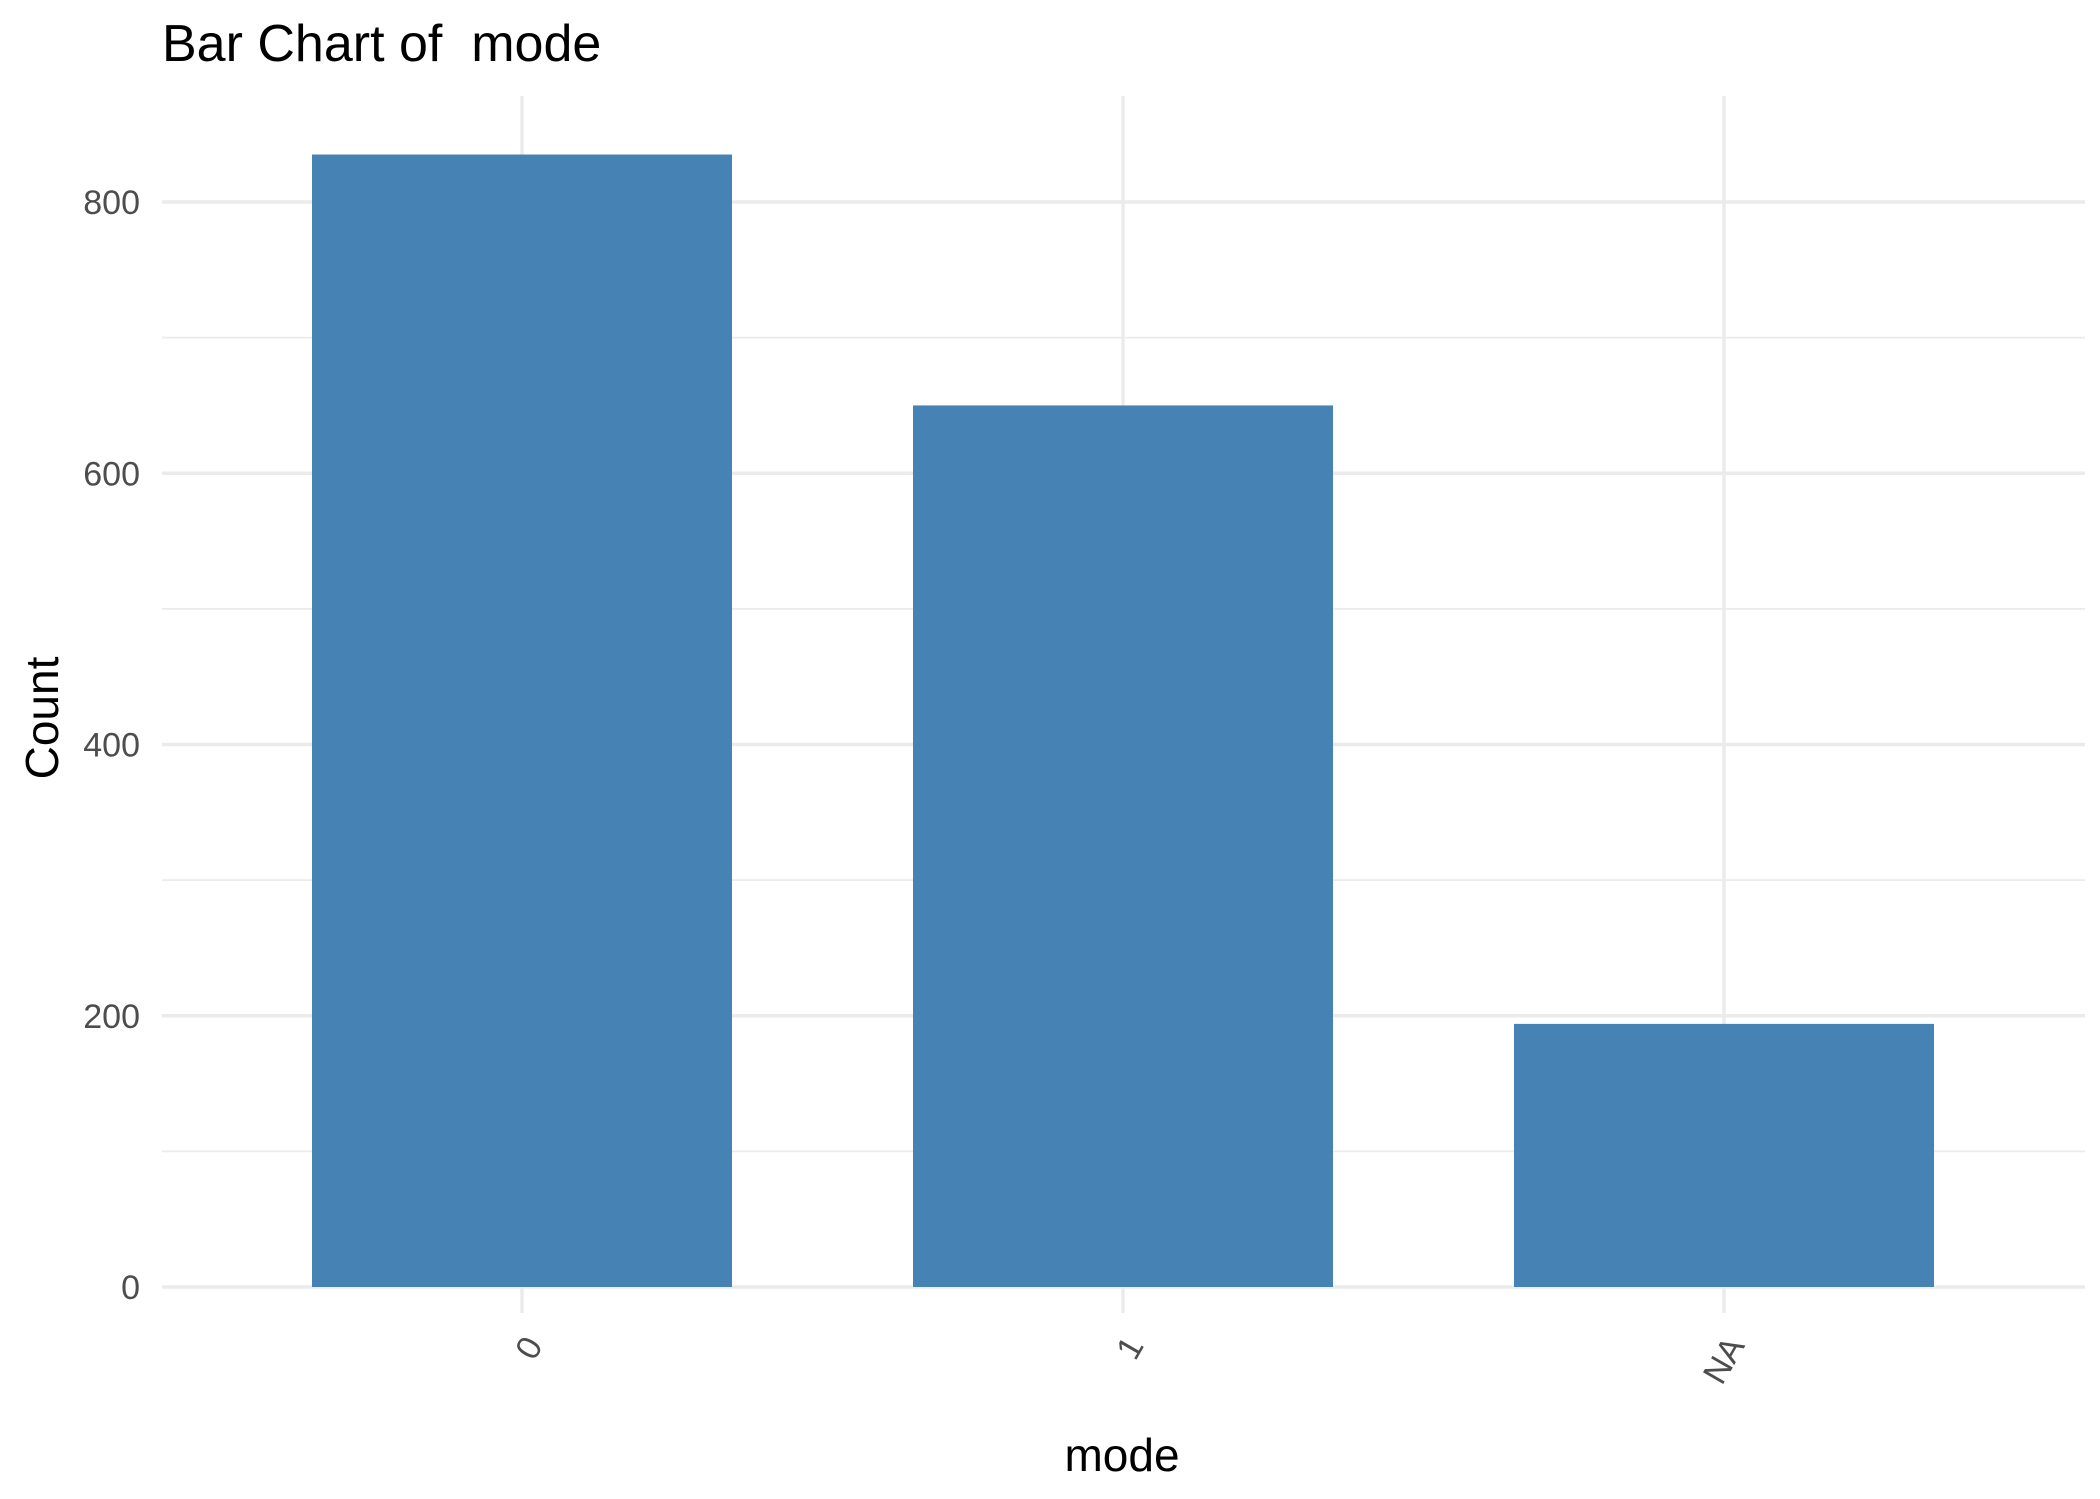  What do you see at coordinates (130, 1288) in the screenshot?
I see `y-tick-label: 0` at bounding box center [130, 1288].